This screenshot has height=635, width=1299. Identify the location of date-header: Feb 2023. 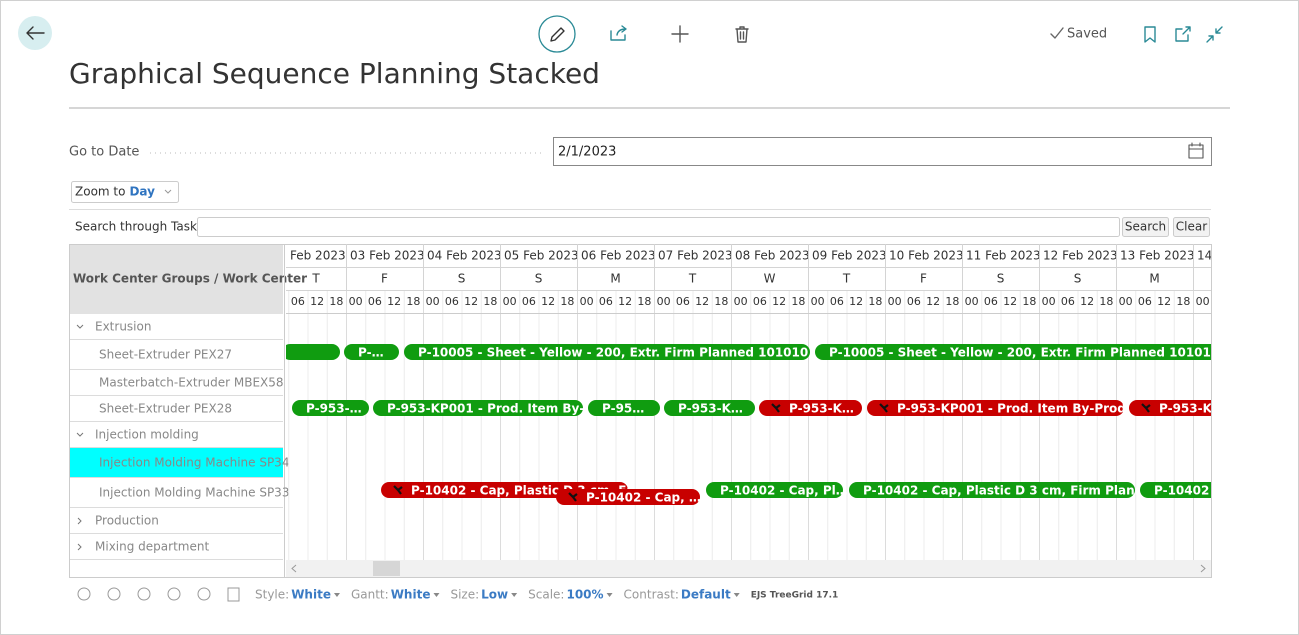
(318, 256).